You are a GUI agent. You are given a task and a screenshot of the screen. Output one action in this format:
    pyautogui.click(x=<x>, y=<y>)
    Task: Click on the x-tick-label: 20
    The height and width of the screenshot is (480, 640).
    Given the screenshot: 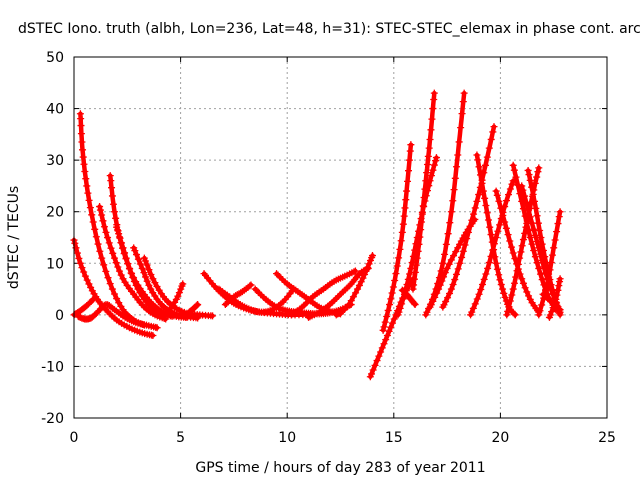 What is the action you would take?
    pyautogui.click(x=500, y=438)
    